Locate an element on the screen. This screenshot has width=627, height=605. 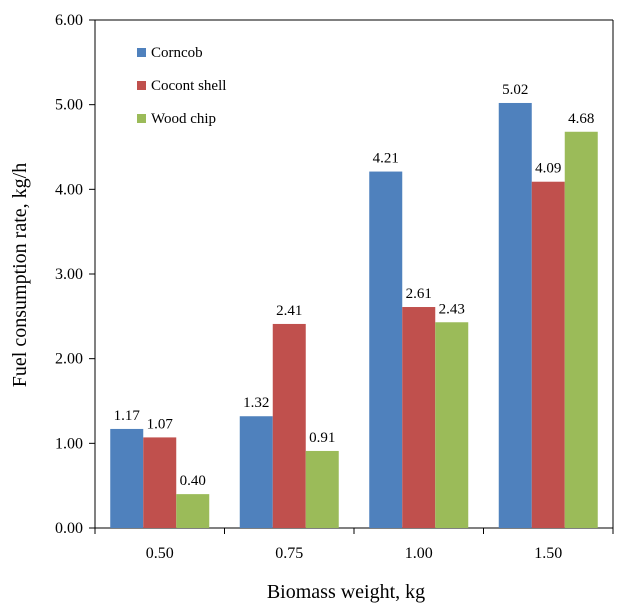
data-label: 1.32 is located at coordinates (256, 403).